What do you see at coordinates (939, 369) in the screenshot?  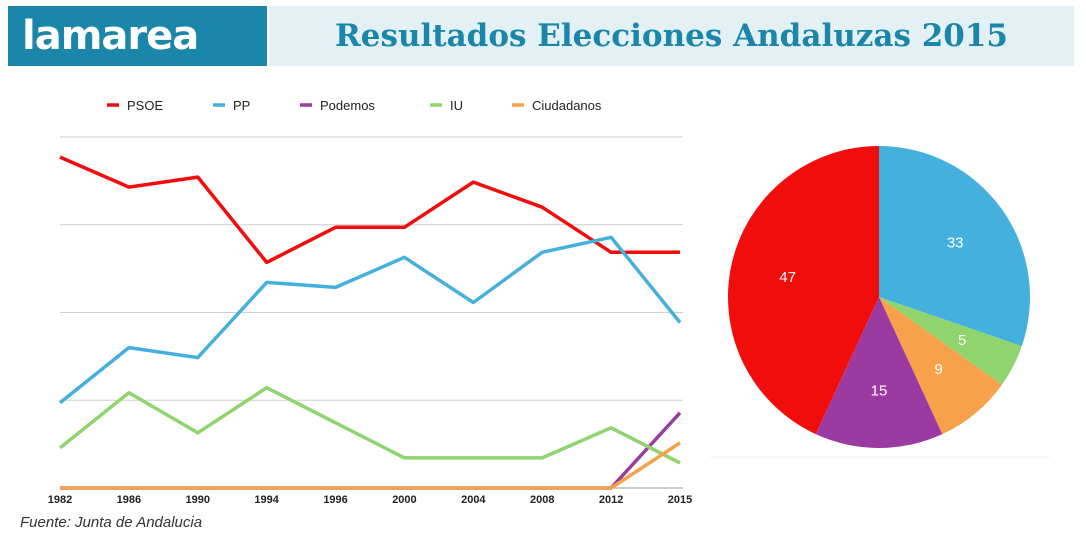 I see `pie-slice-label: 9` at bounding box center [939, 369].